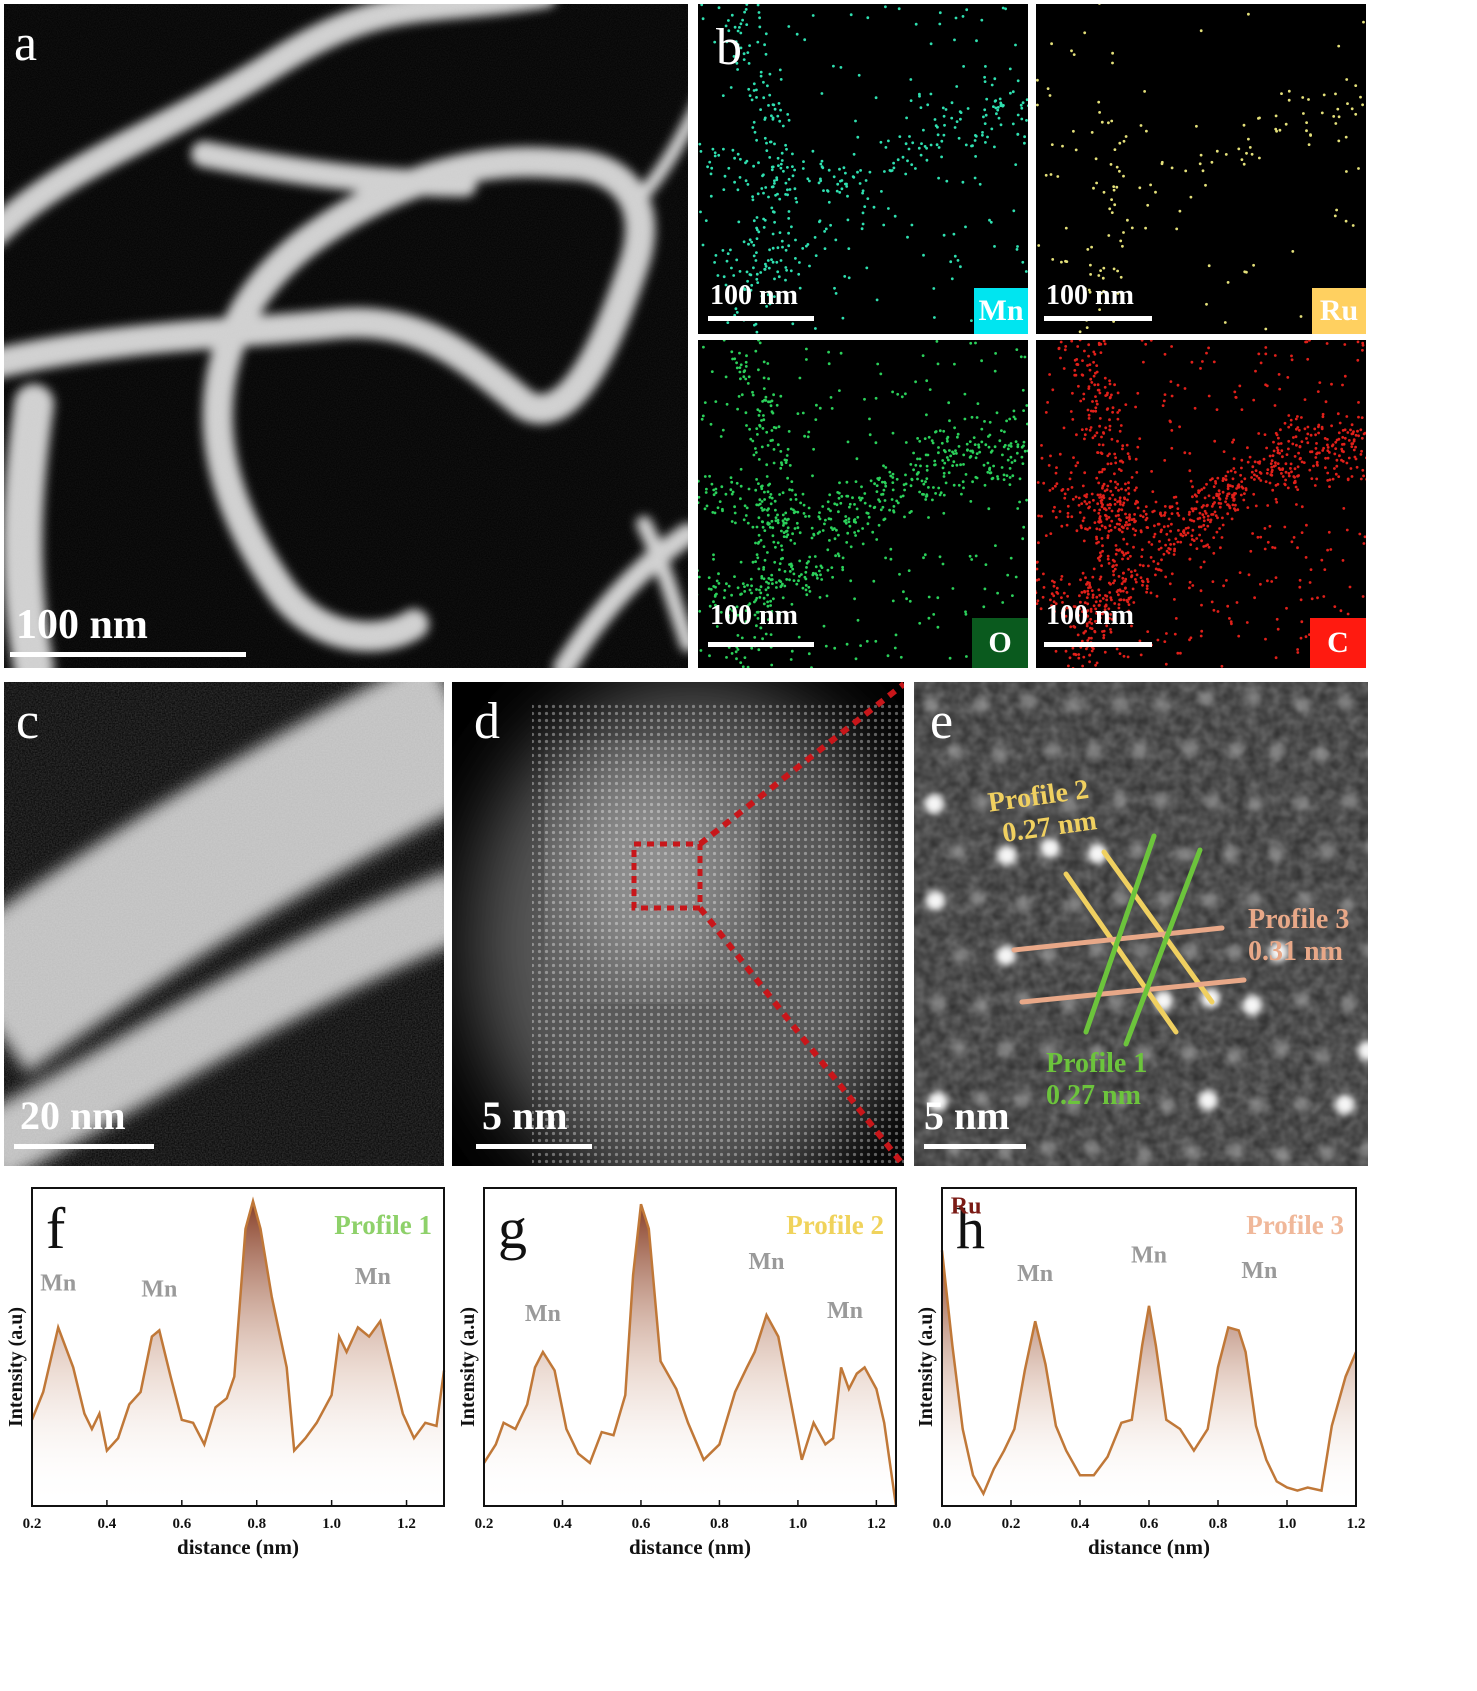 The height and width of the screenshot is (1691, 1477). I want to click on panel-c-stem-image: c 20 nm, so click(224, 924).